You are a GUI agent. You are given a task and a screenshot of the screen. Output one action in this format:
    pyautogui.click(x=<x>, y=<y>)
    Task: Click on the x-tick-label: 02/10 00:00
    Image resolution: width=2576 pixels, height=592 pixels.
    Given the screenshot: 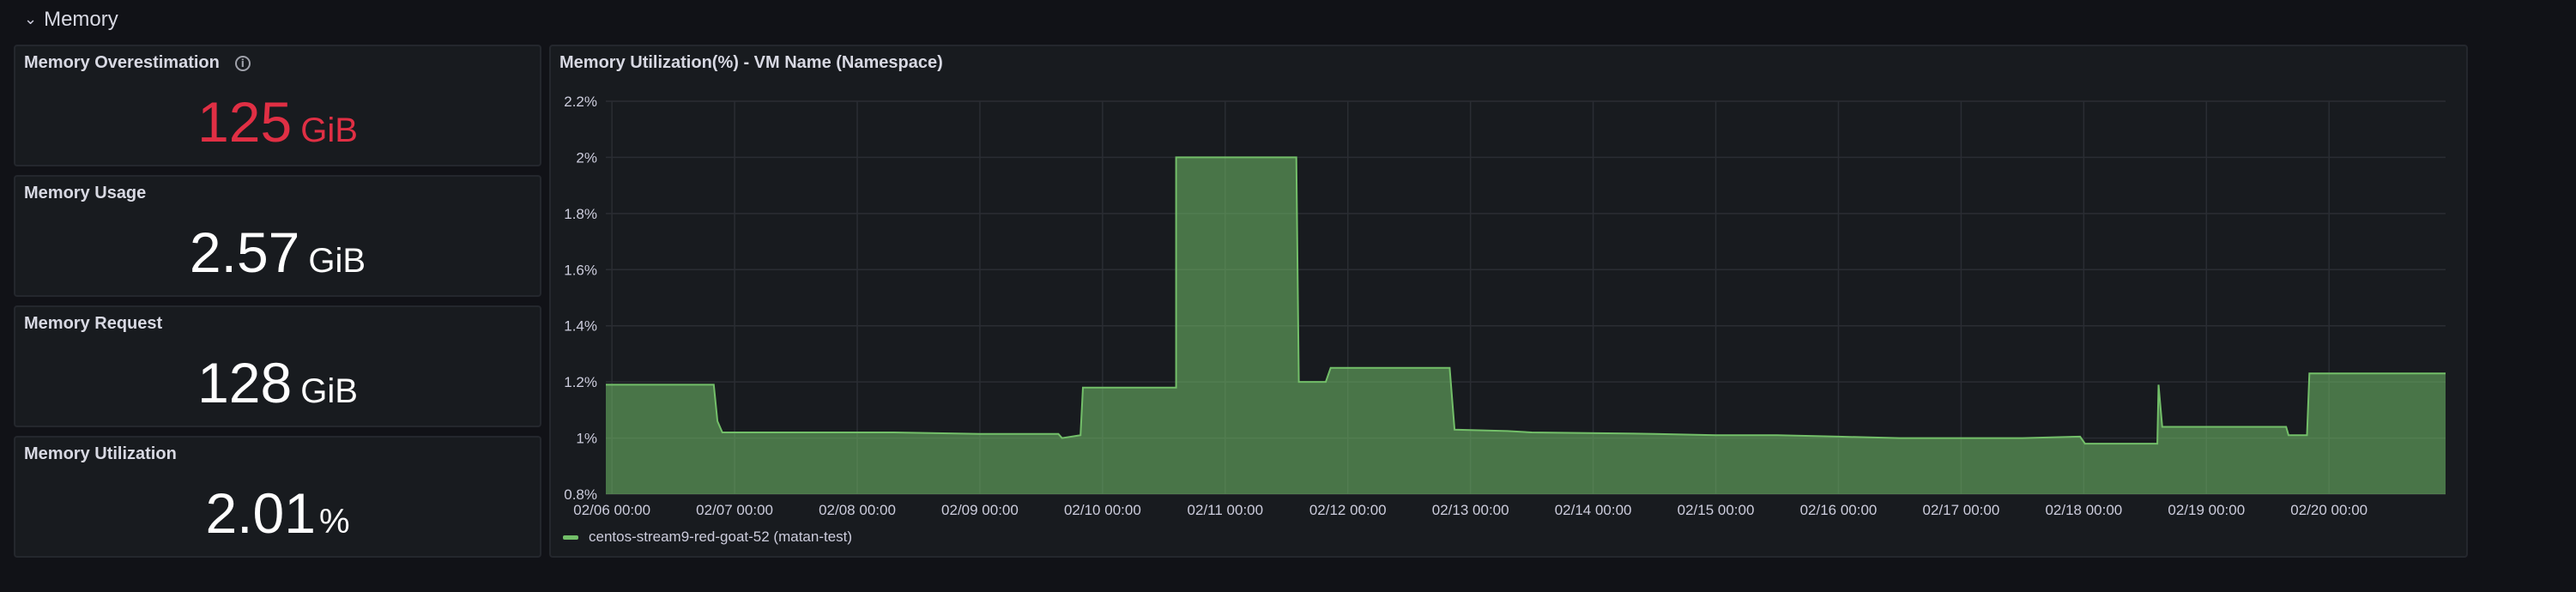 What is the action you would take?
    pyautogui.click(x=1102, y=510)
    